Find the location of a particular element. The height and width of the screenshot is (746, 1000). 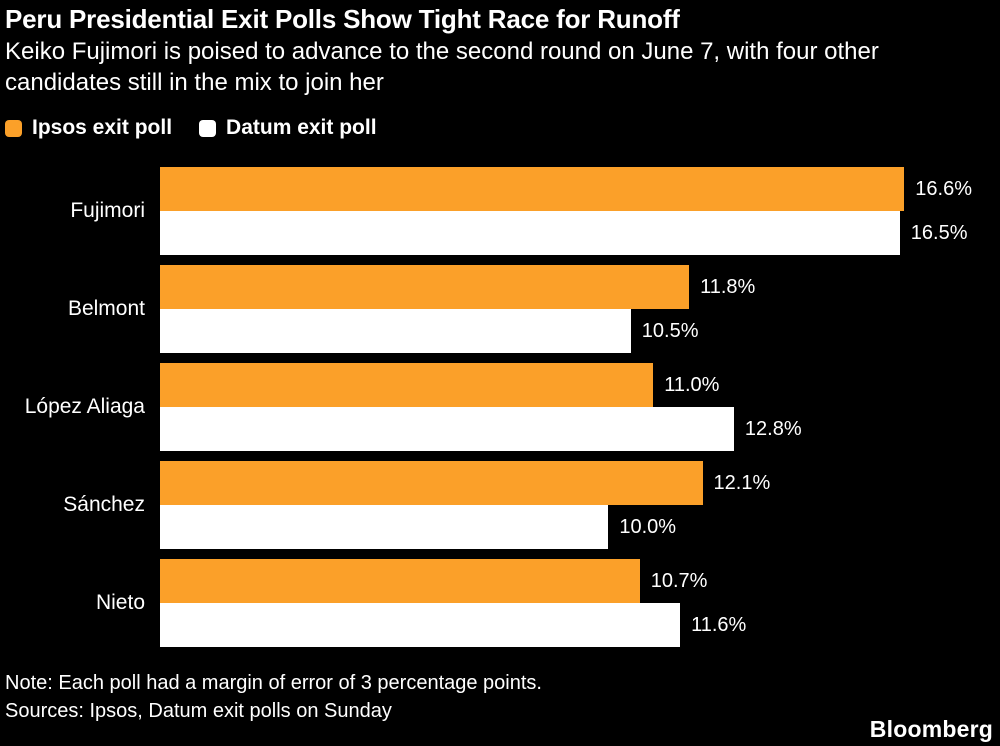

bar-group: López Aliaga 11.0% 12.8% is located at coordinates (500, 407).